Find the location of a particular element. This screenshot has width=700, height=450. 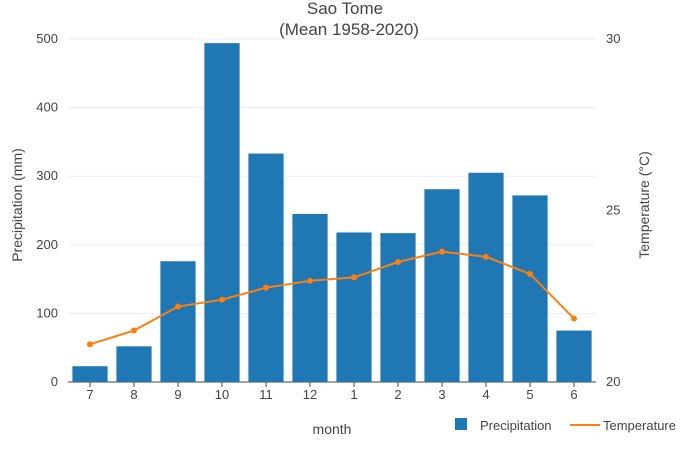

left-y-axis-label: Precipitation (mm) is located at coordinates (17, 205).